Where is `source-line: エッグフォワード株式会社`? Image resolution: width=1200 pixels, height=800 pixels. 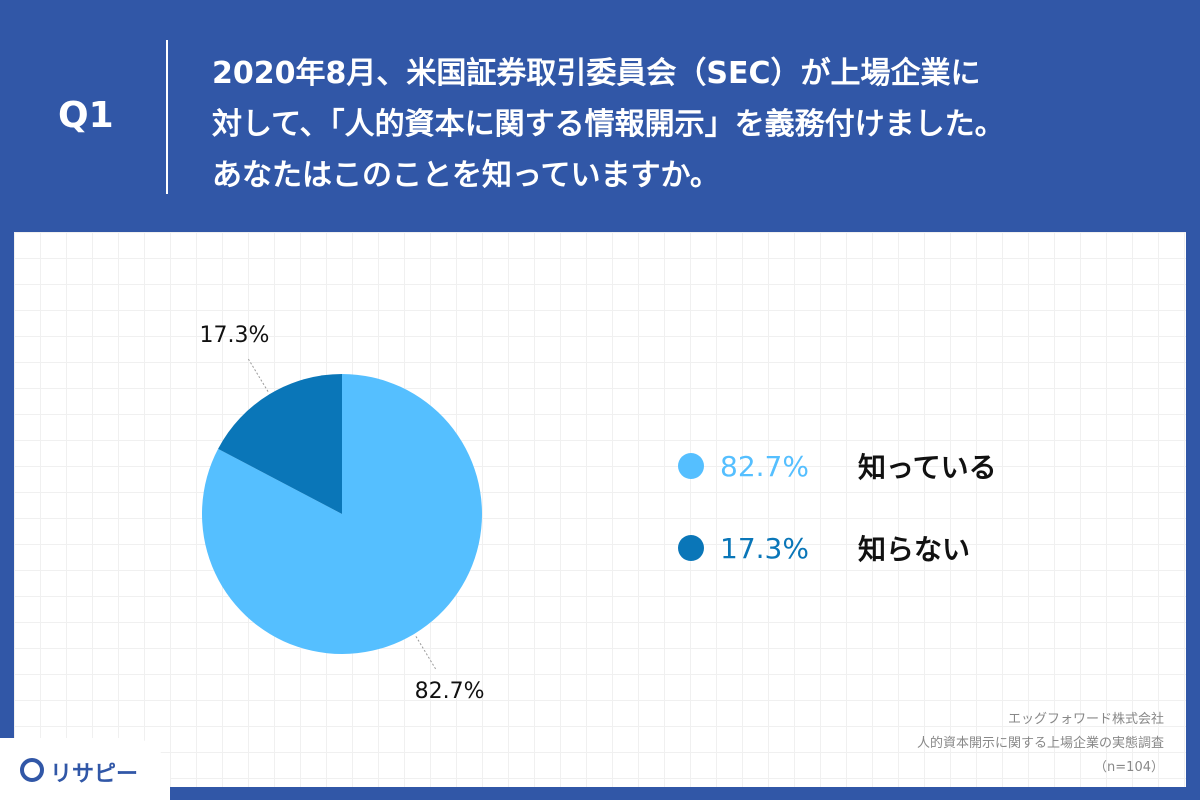
source-line: エッグフォワード株式会社 is located at coordinates (1085, 719).